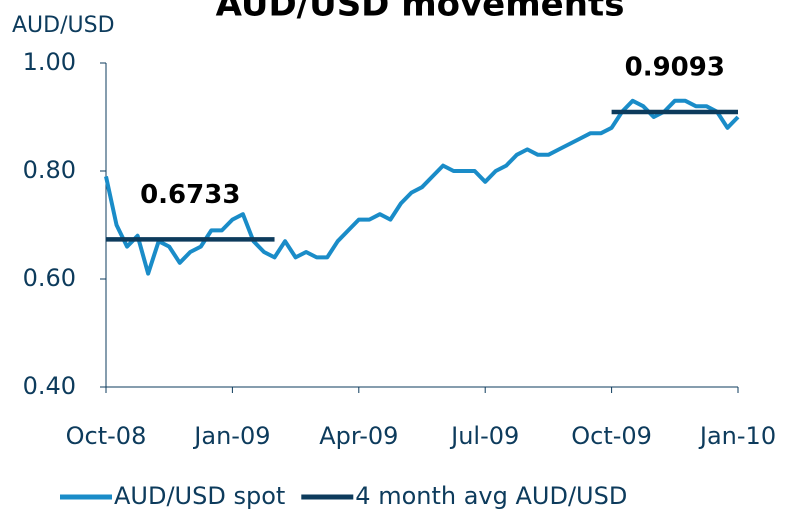 The width and height of the screenshot is (790, 517). What do you see at coordinates (190, 195) in the screenshot?
I see `data-label: 0.6733` at bounding box center [190, 195].